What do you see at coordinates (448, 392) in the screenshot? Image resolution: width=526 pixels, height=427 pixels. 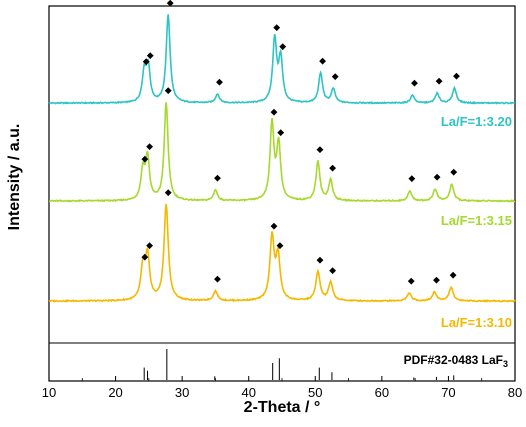 I see `x-tick-label: 70` at bounding box center [448, 392].